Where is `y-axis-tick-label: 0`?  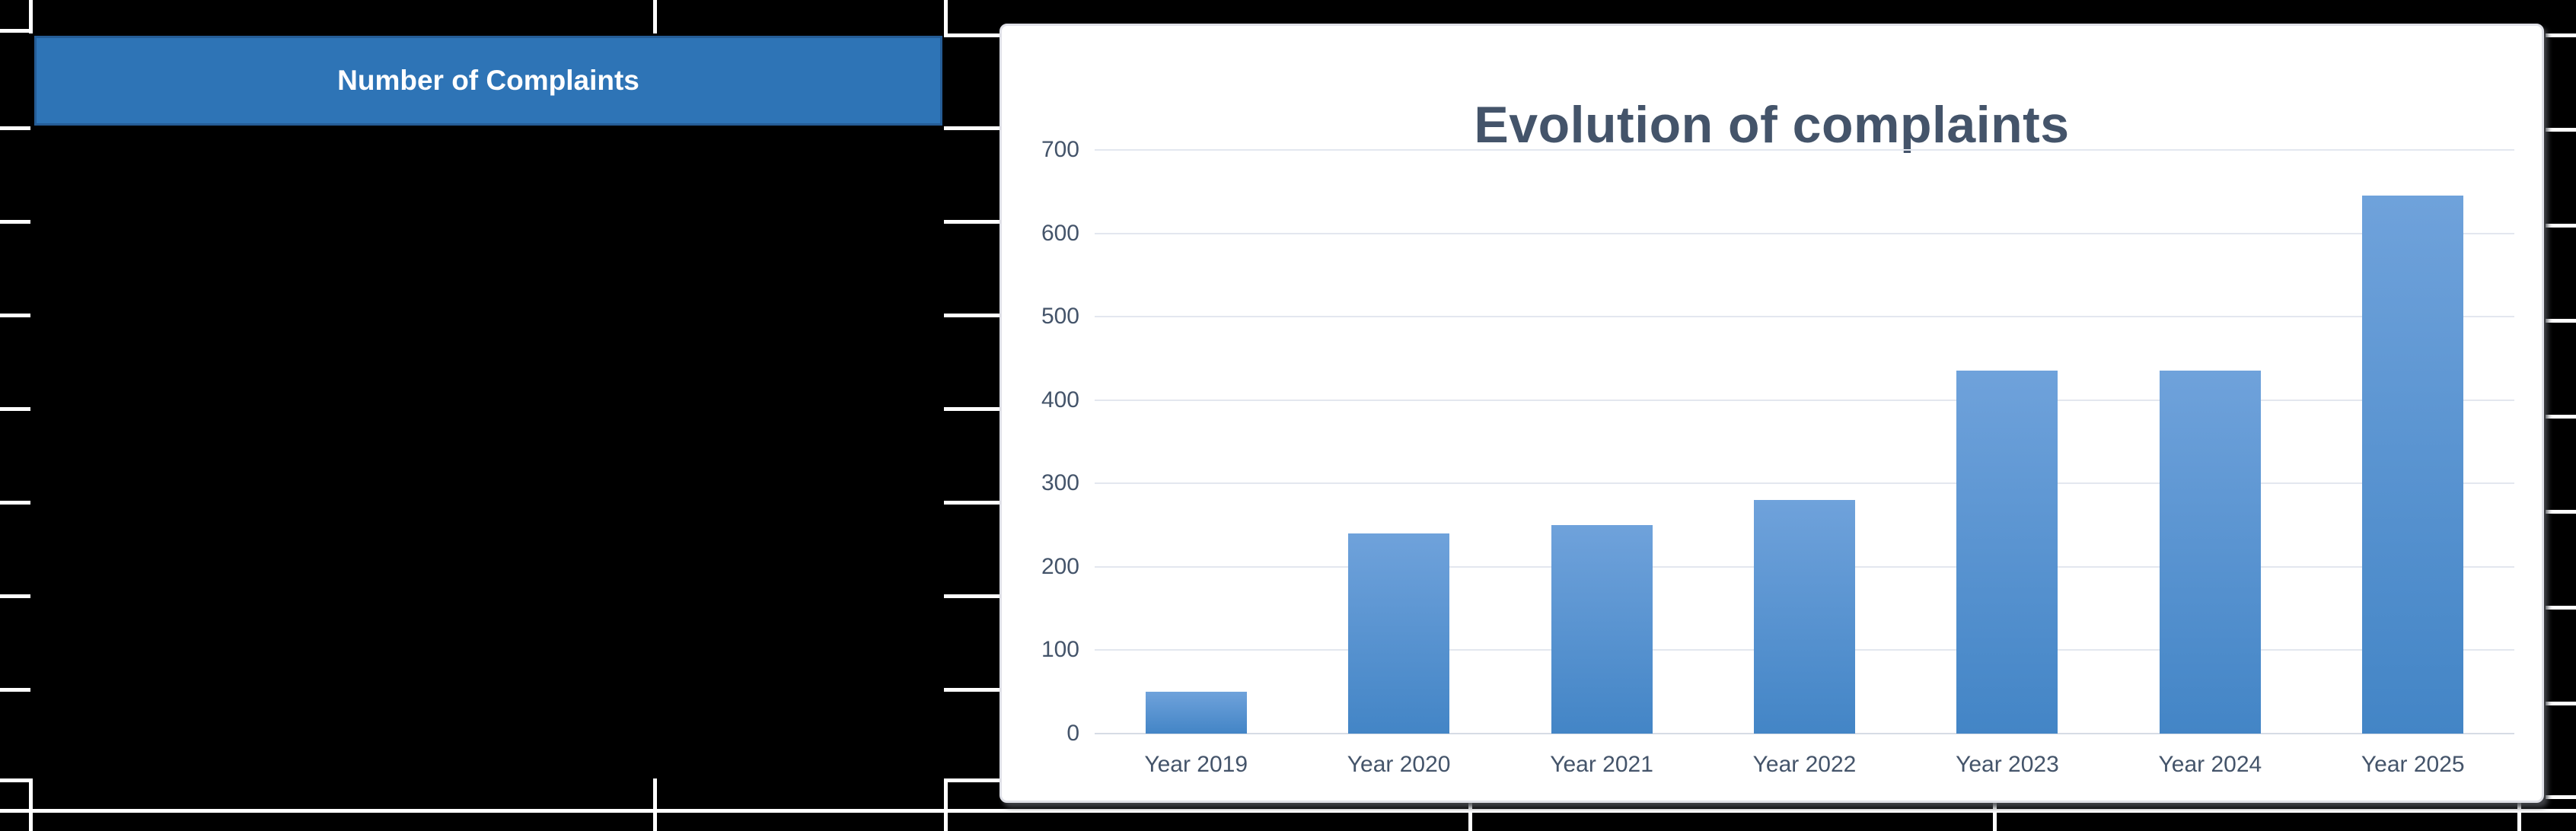 y-axis-tick-label: 0 is located at coordinates (1072, 733).